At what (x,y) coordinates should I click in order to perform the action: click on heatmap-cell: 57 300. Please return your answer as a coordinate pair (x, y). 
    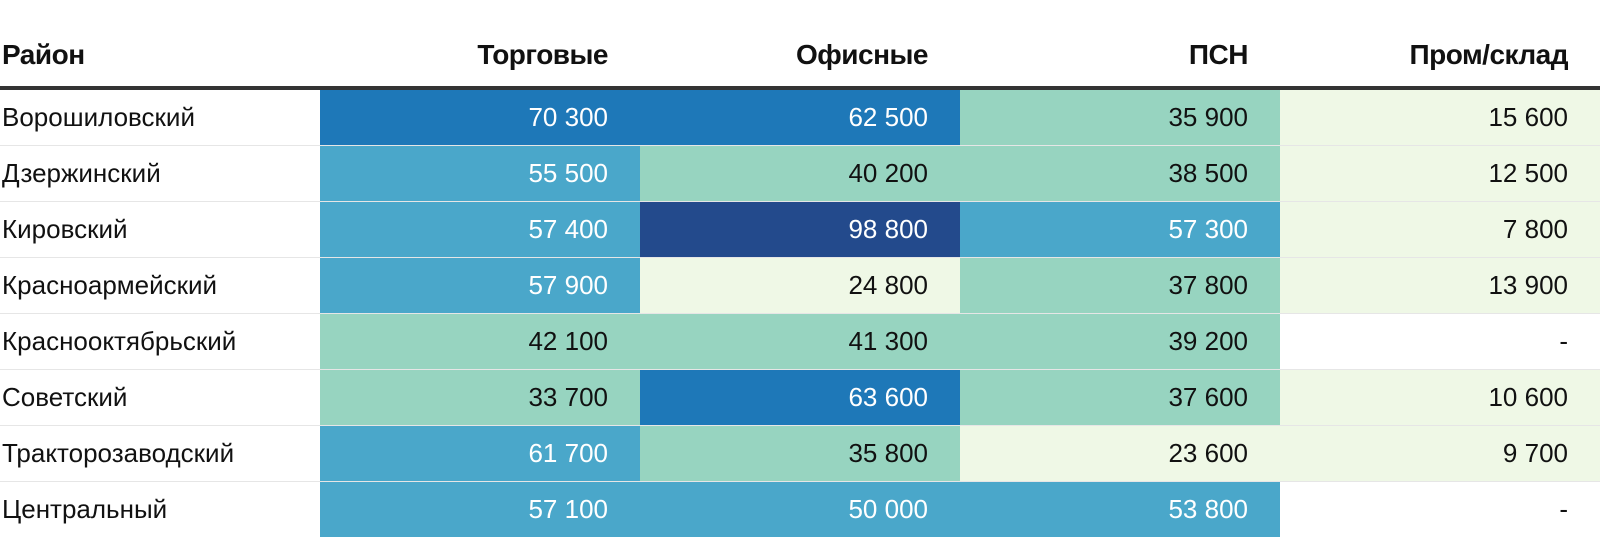
    Looking at the image, I should click on (1120, 229).